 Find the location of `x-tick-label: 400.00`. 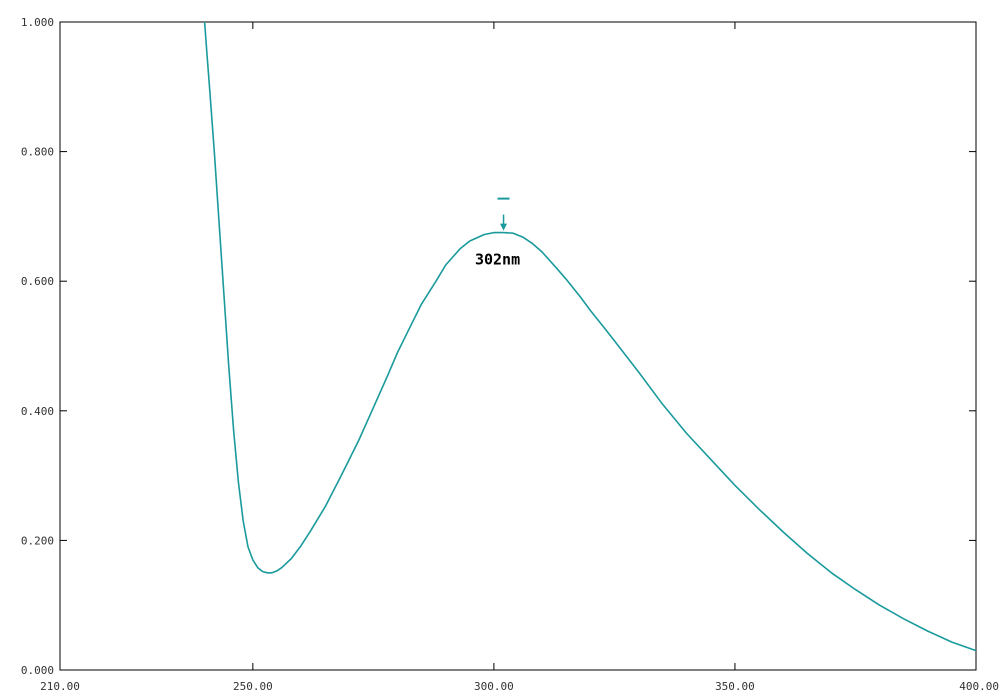

x-tick-label: 400.00 is located at coordinates (979, 686).